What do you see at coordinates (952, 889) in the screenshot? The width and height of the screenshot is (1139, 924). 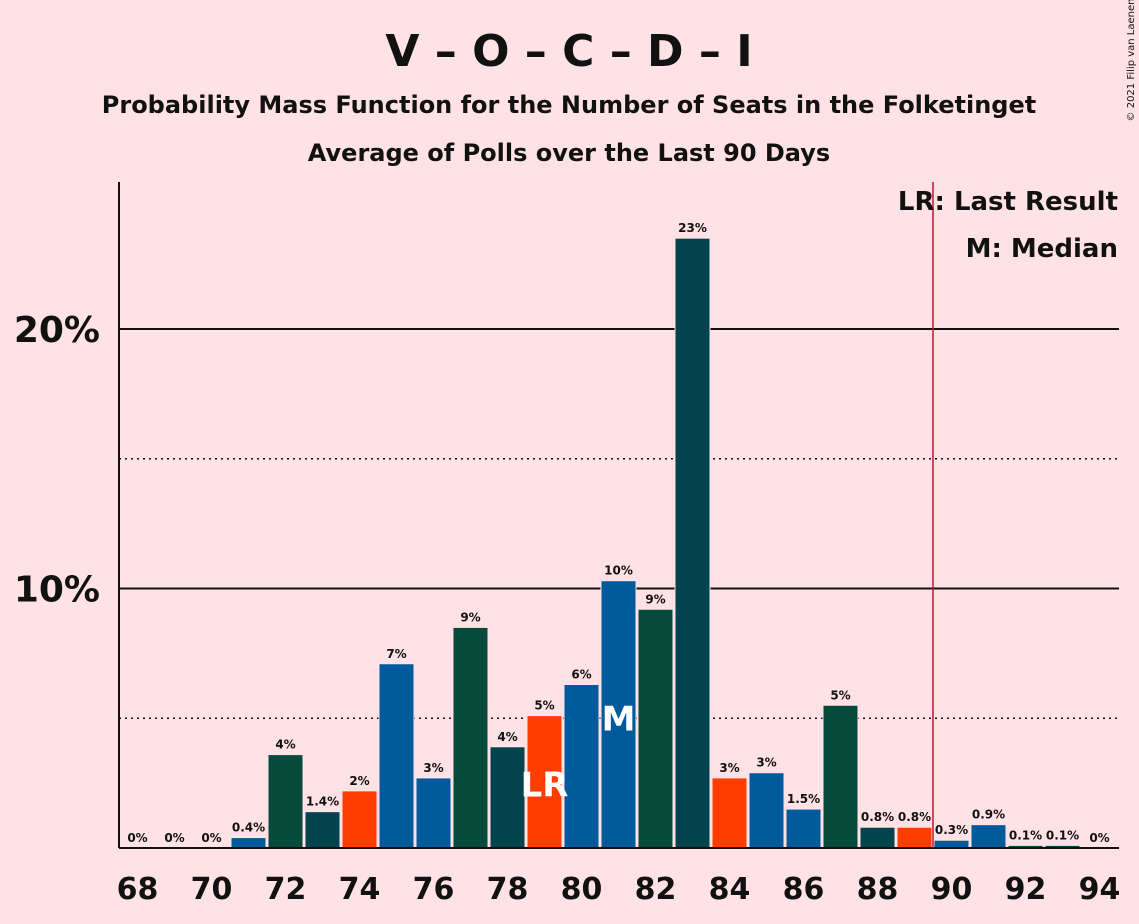 I see `x-tick-label-90: 90` at bounding box center [952, 889].